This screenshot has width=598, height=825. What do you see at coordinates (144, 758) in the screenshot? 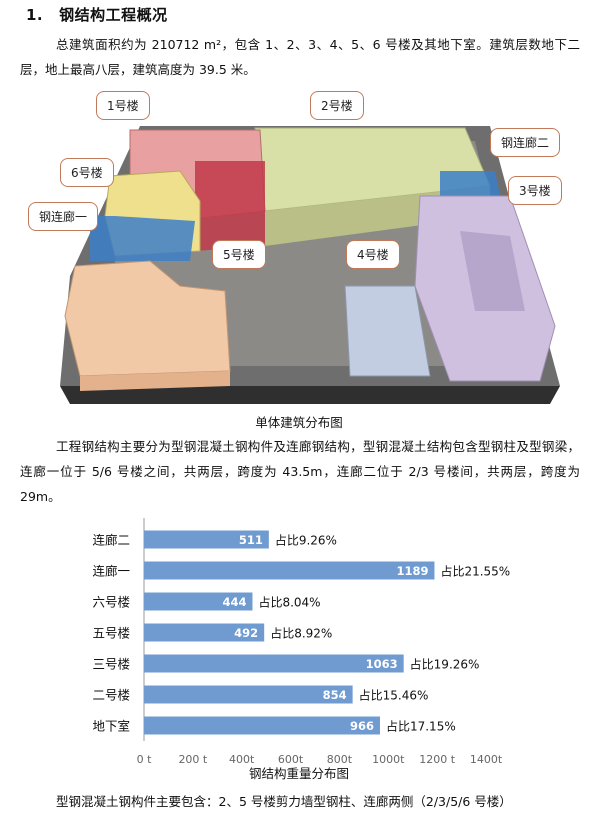
I see `x-tick-label: 0 t` at bounding box center [144, 758].